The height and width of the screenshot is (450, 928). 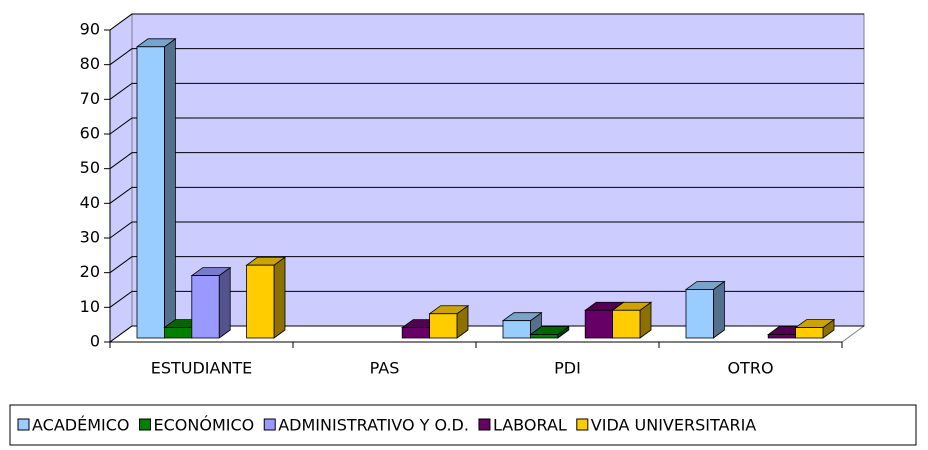 What do you see at coordinates (95, 341) in the screenshot?
I see `y-tick-label: 0` at bounding box center [95, 341].